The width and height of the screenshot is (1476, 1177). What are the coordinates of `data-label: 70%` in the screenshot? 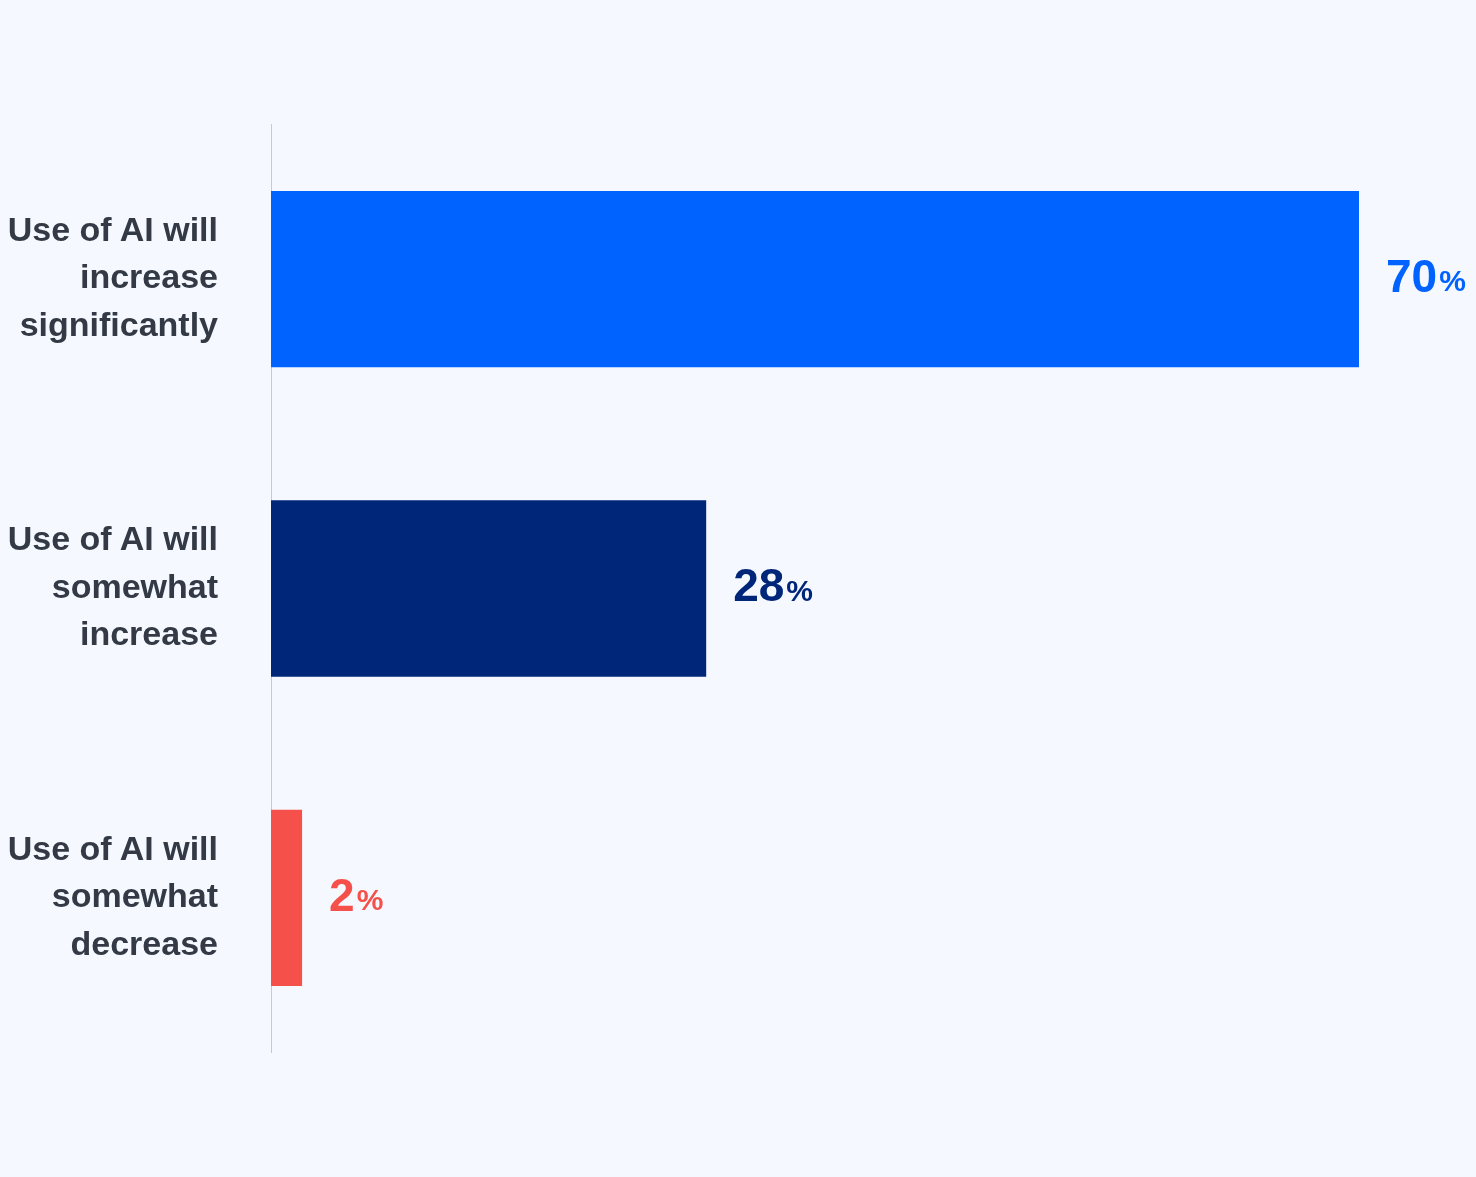 It's located at (1426, 275).